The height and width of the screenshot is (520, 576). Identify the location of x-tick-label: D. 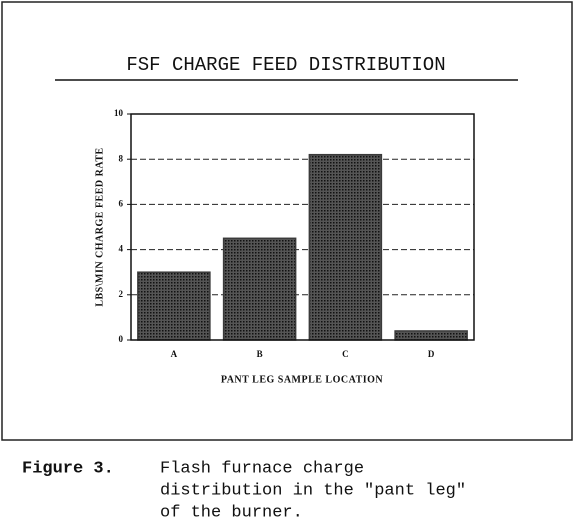
(431, 354).